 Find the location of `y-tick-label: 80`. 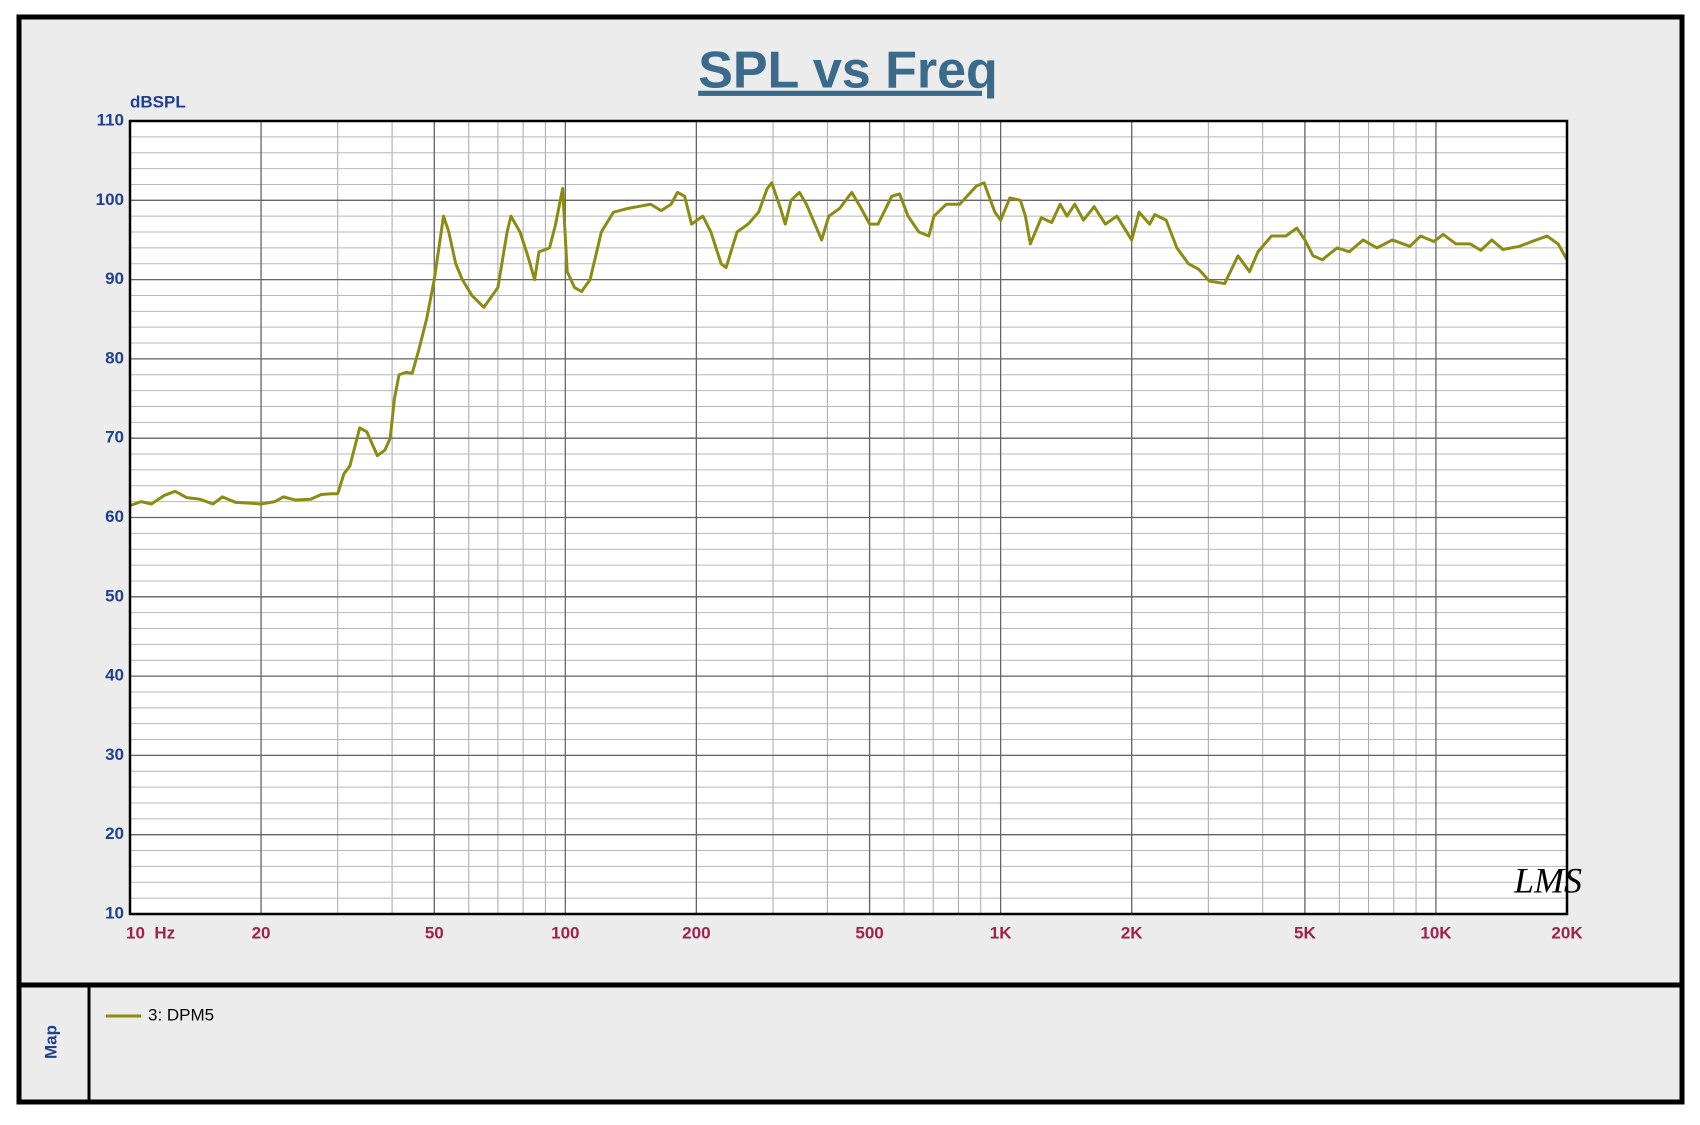

y-tick-label: 80 is located at coordinates (114, 357).